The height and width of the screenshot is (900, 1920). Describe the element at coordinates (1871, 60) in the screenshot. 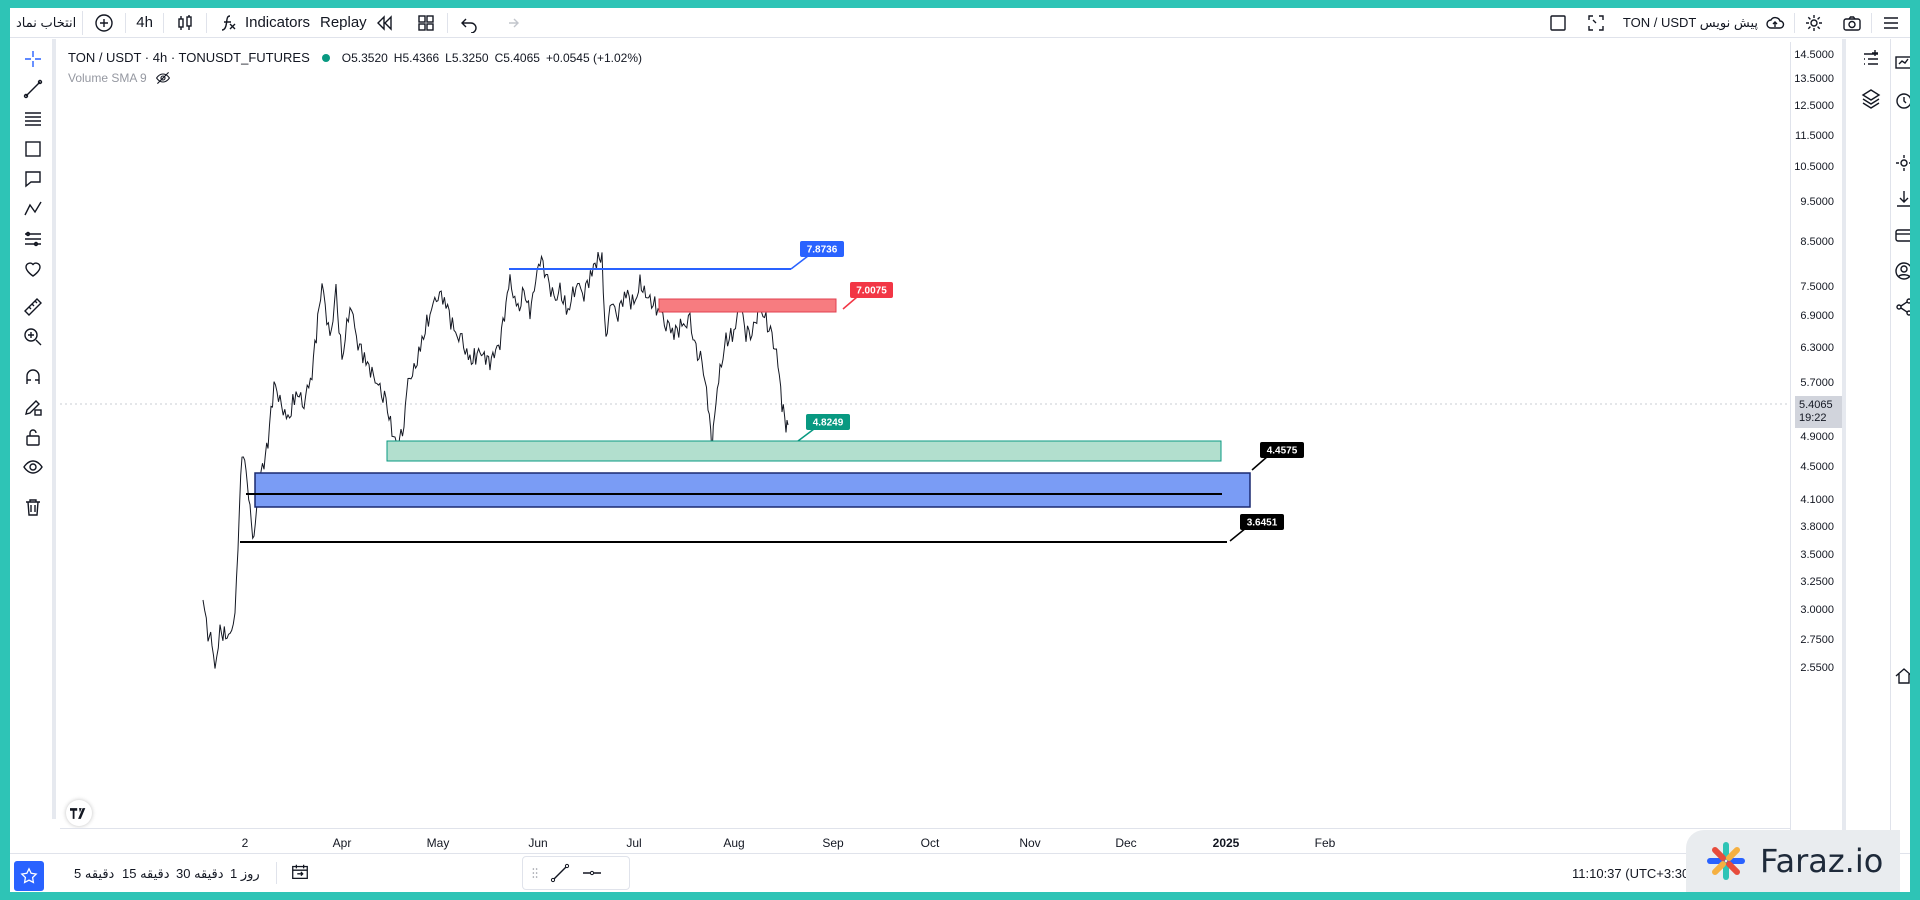

I see `watchlist-button` at that location.